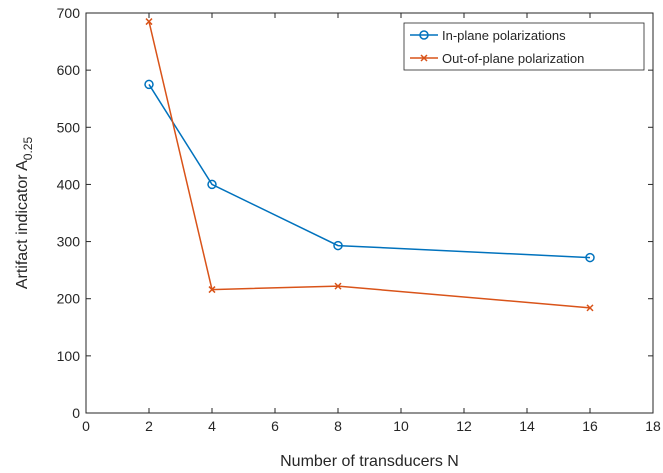 The image size is (663, 473). I want to click on y-axis-label-main: Artifact indicator A, so click(22, 224).